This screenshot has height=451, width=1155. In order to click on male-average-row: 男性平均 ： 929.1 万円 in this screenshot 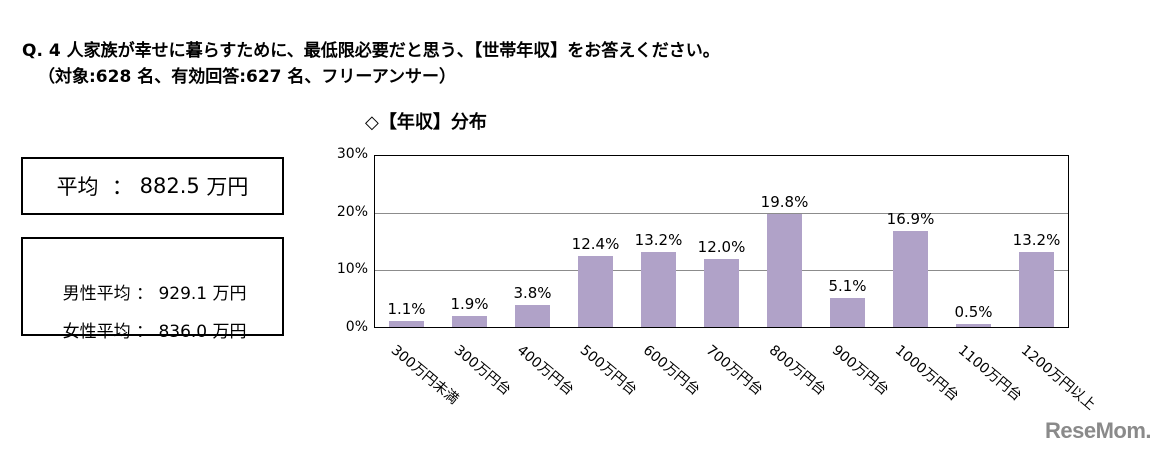, I will do `click(144, 291)`.